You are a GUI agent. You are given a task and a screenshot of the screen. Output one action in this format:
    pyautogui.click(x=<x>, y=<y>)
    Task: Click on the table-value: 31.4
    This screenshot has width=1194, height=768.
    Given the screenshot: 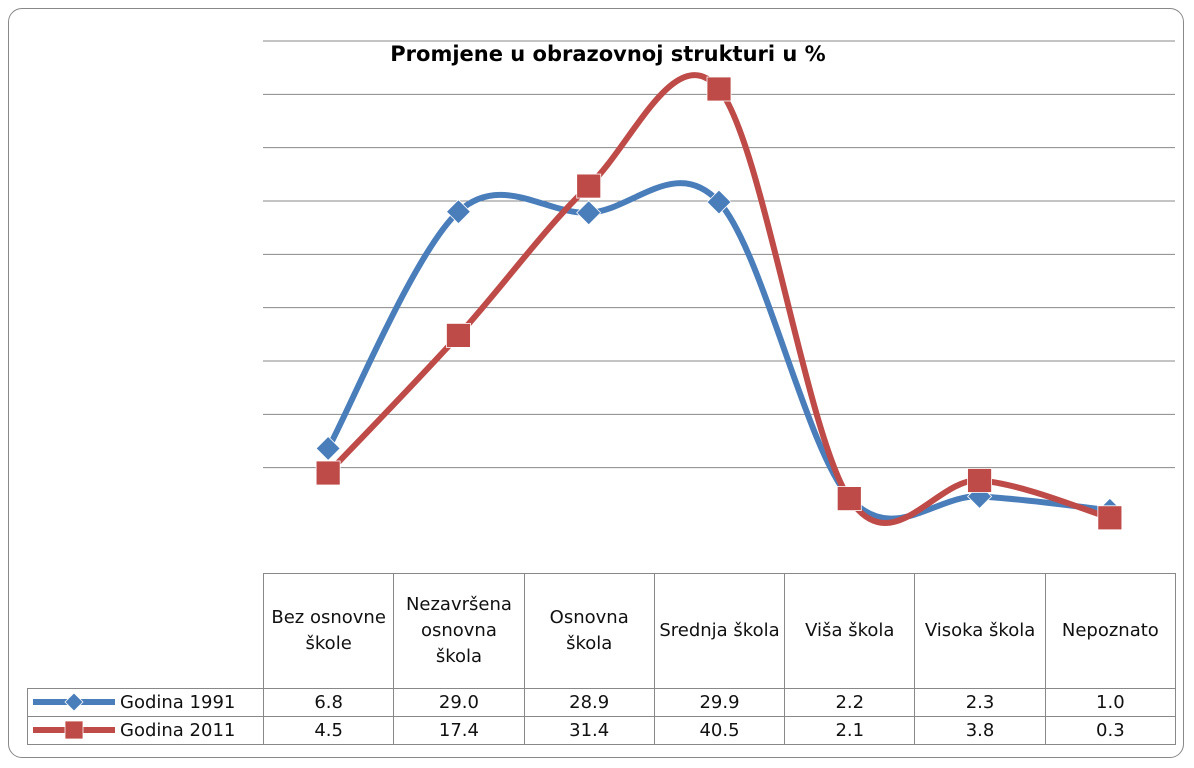 What is the action you would take?
    pyautogui.click(x=589, y=730)
    